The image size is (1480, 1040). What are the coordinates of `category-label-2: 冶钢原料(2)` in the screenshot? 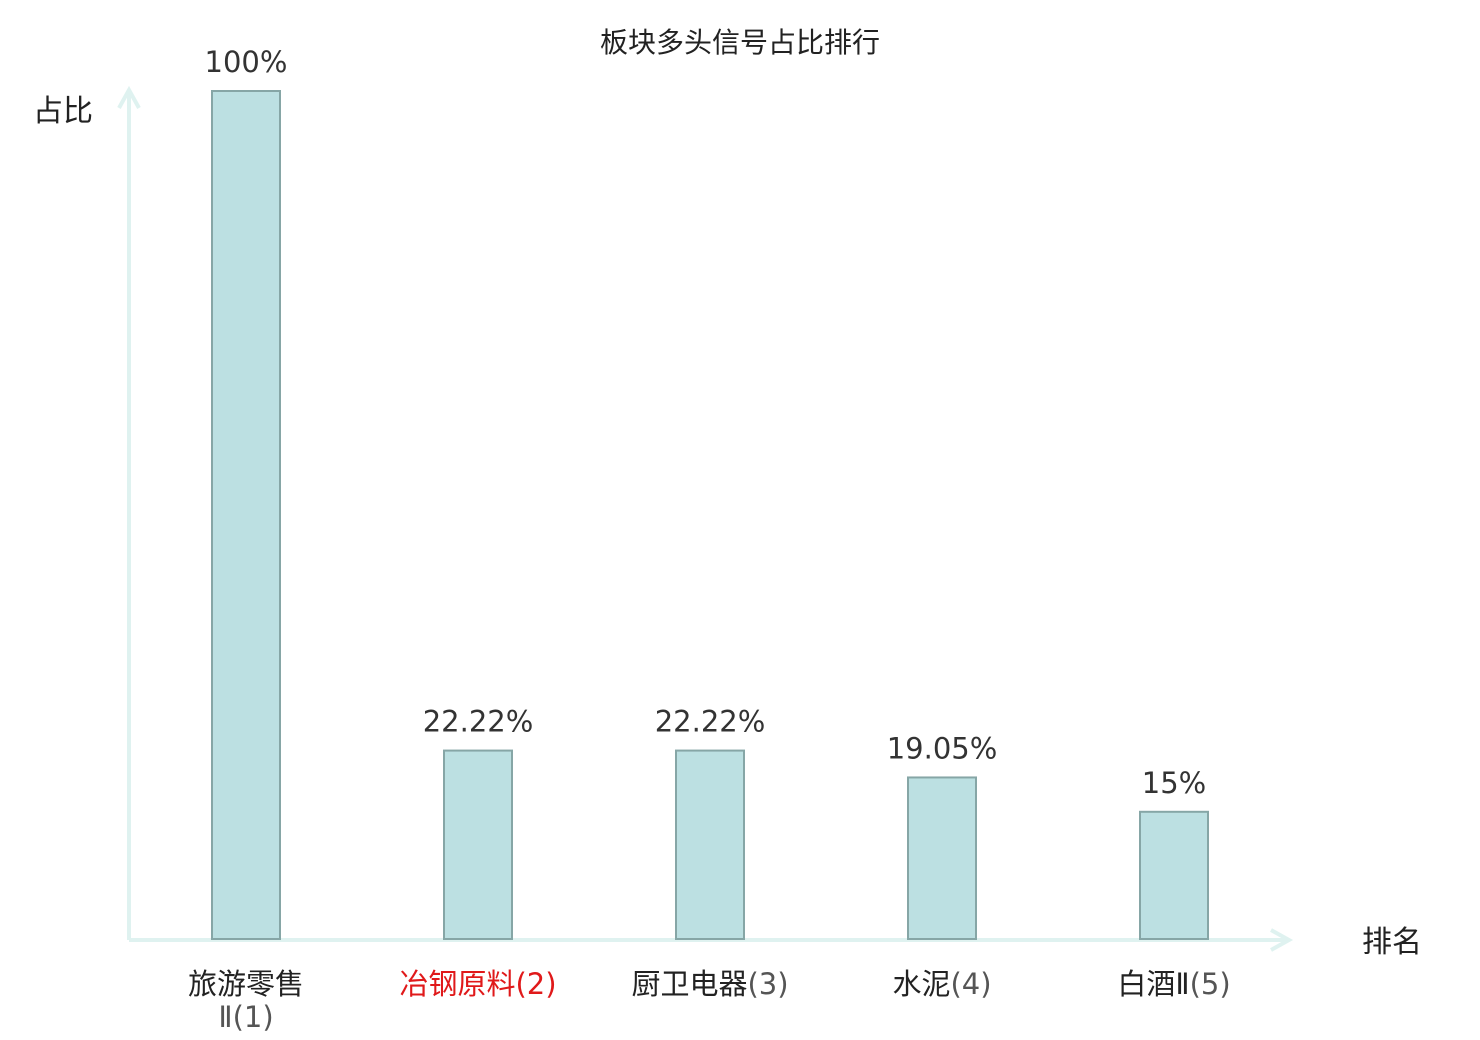 It's located at (477, 984).